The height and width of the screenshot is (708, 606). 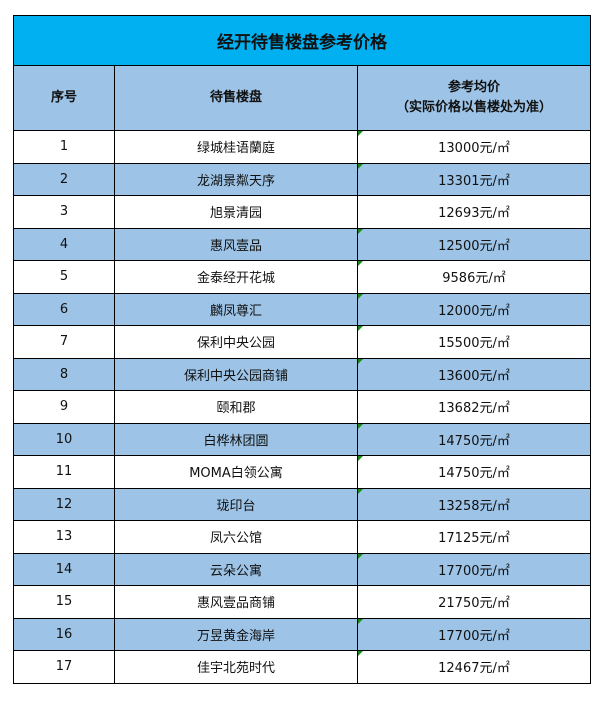 What do you see at coordinates (64, 147) in the screenshot?
I see `row-no: 1` at bounding box center [64, 147].